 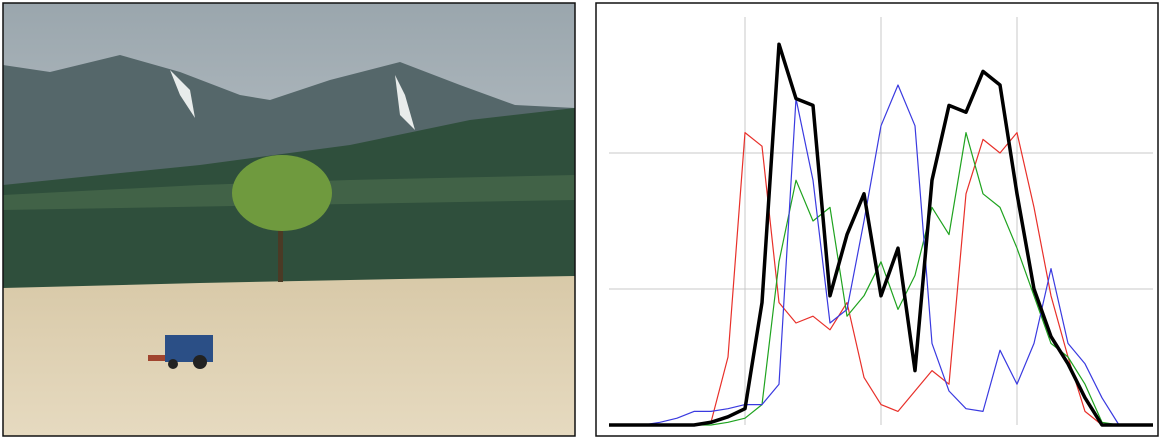 What do you see at coordinates (189, 348) in the screenshot?
I see `tractor` at bounding box center [189, 348].